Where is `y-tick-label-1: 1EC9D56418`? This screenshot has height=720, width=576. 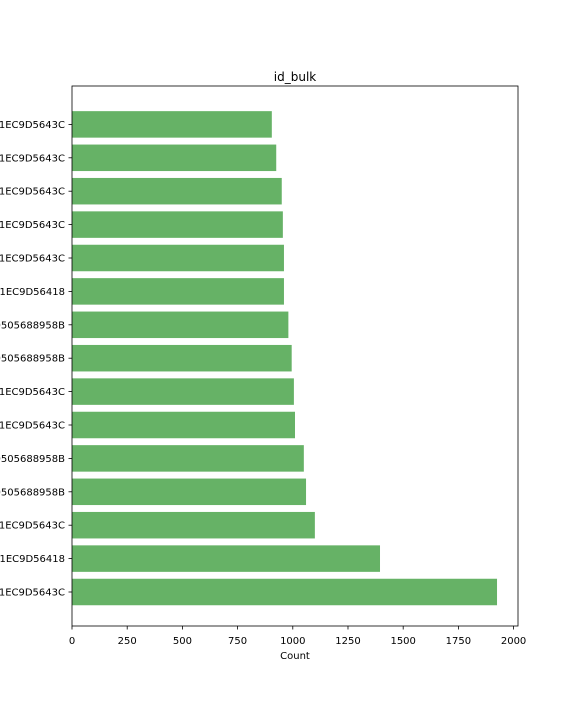 y-tick-label-1: 1EC9D56418 is located at coordinates (32, 559).